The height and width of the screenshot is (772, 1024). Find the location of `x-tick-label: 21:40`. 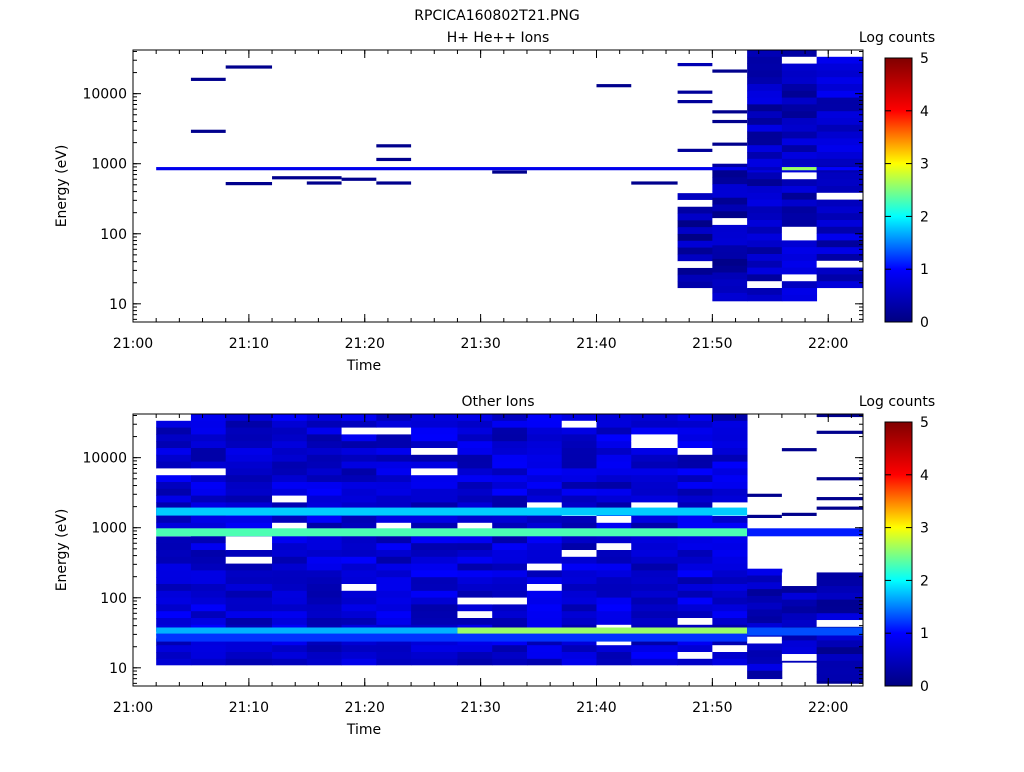

x-tick-label: 21:40 is located at coordinates (596, 708).